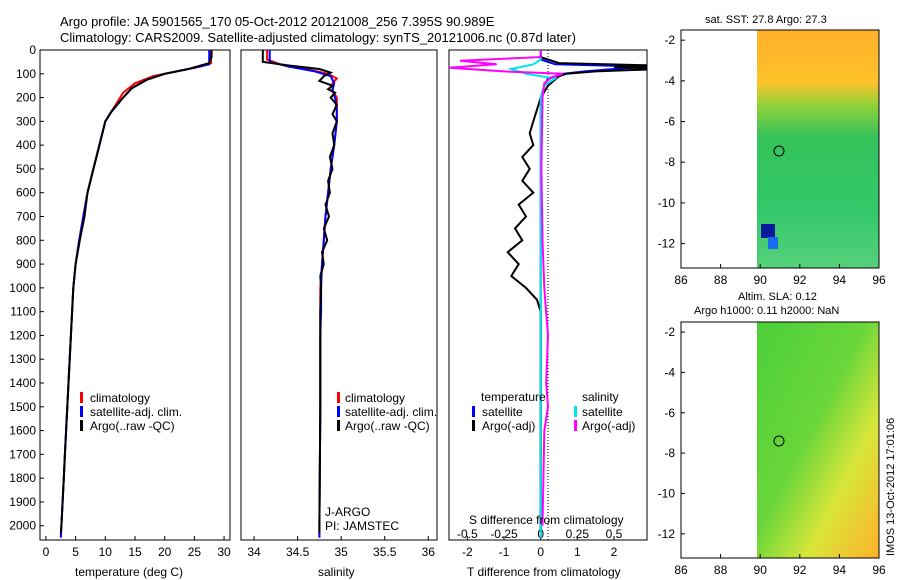  Describe the element at coordinates (879, 280) in the screenshot. I see `map-x-tick-label: 96` at that location.